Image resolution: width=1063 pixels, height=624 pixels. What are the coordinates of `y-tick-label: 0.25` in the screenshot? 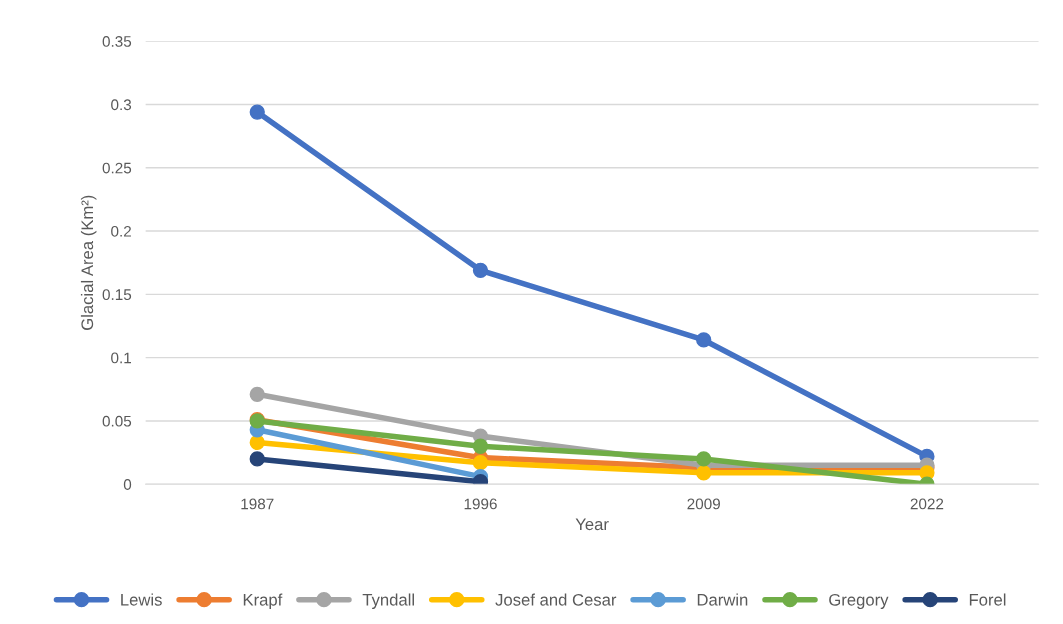 It's located at (117, 168).